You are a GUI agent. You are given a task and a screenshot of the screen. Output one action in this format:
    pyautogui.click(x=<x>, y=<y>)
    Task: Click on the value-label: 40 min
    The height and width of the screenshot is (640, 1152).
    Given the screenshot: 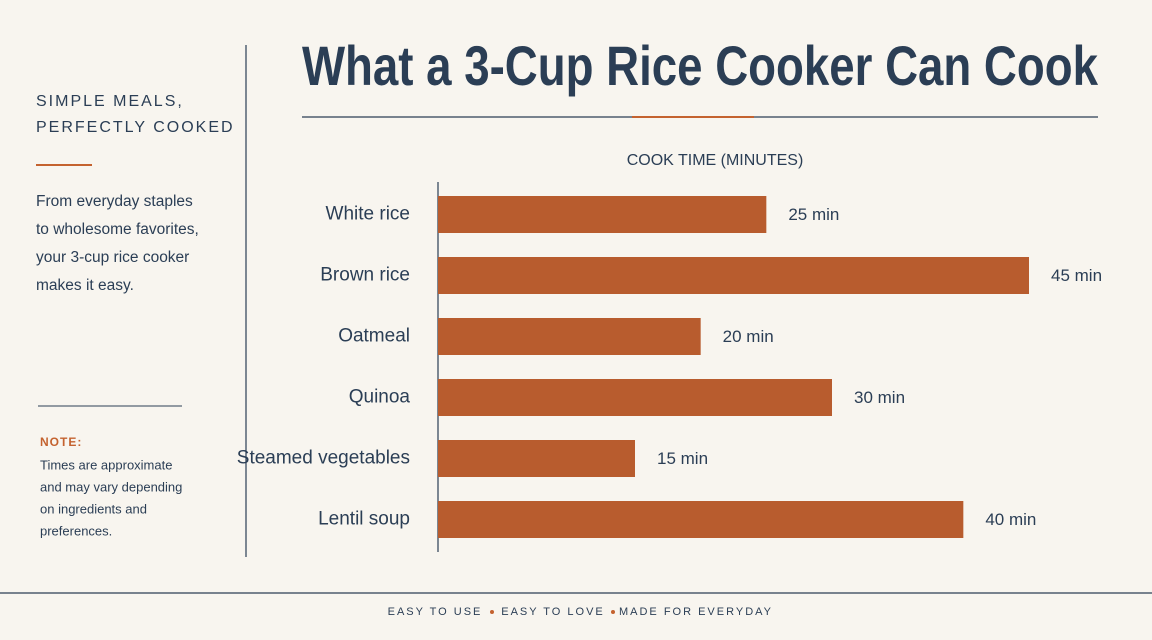 What is the action you would take?
    pyautogui.click(x=1010, y=519)
    